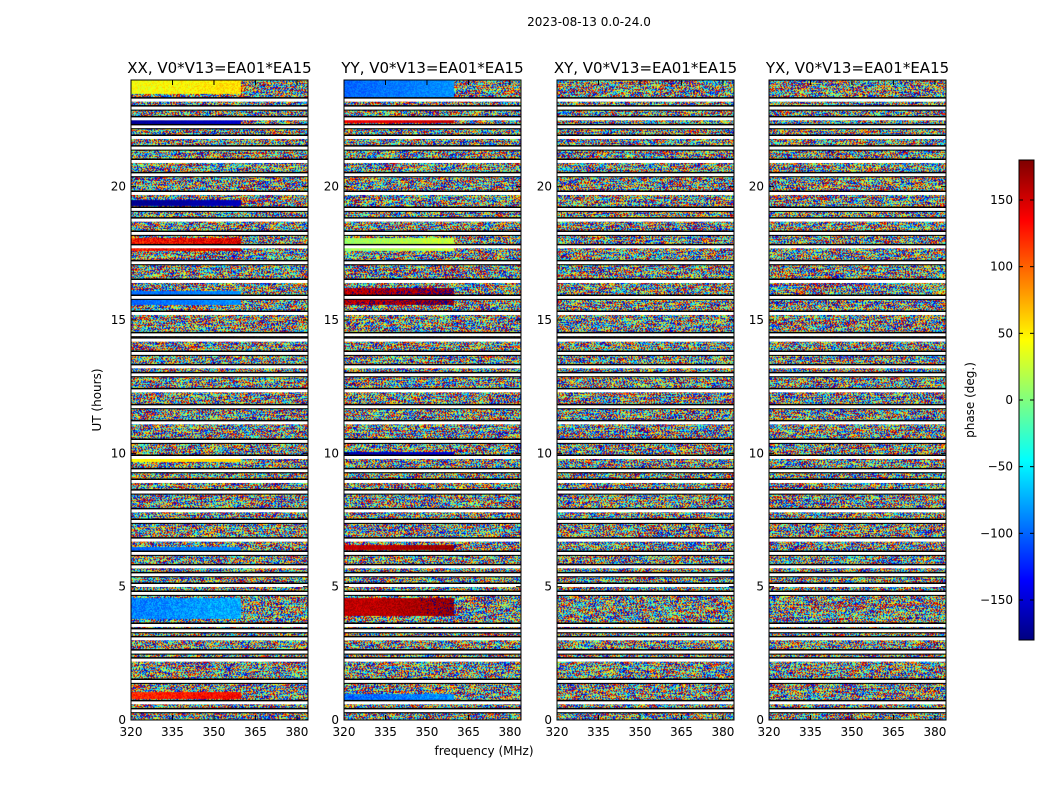  Describe the element at coordinates (255, 732) in the screenshot. I see `x-tick-label: 365` at that location.